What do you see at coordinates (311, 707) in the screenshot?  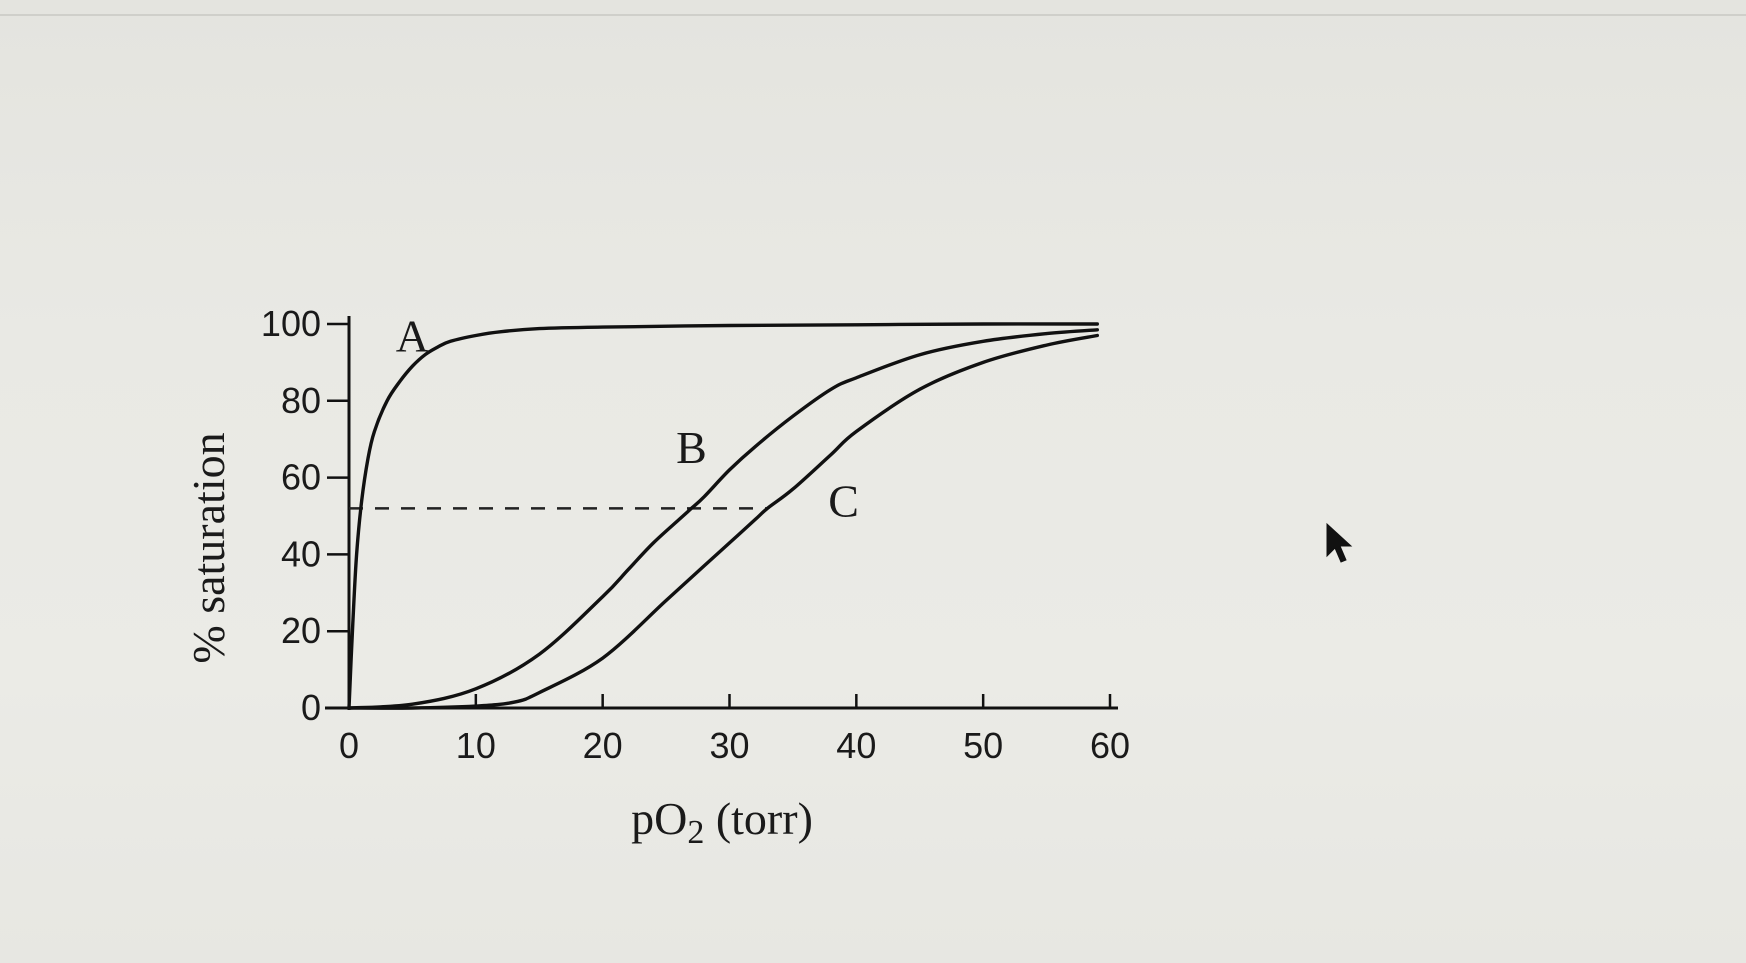 I see `y-tick-label: 0` at bounding box center [311, 707].